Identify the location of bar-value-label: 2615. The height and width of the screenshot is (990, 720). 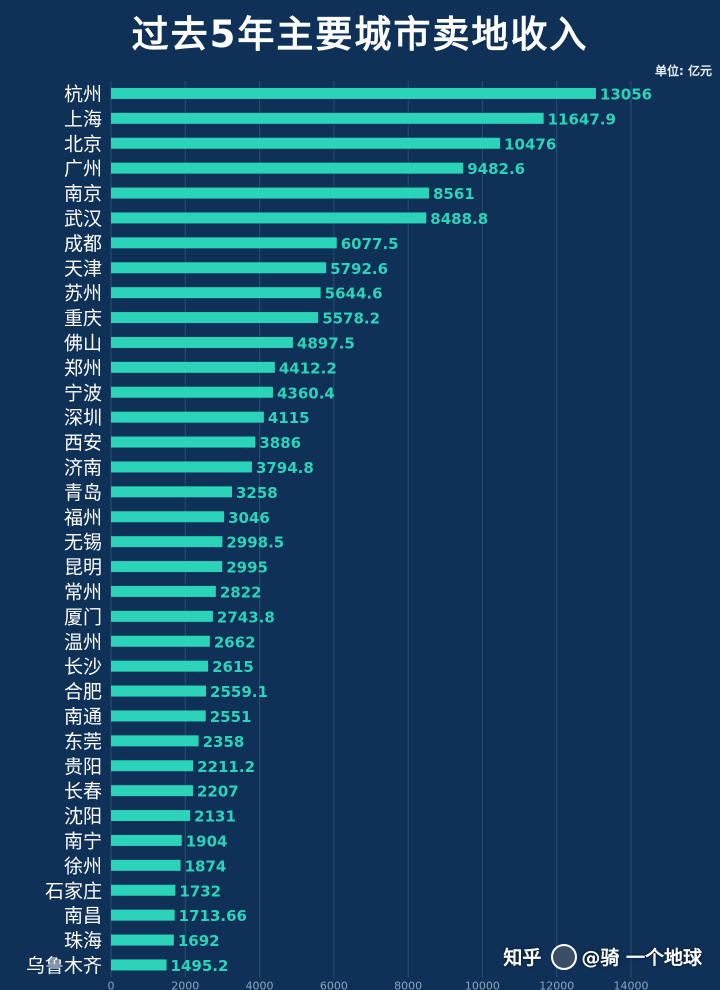
(233, 667).